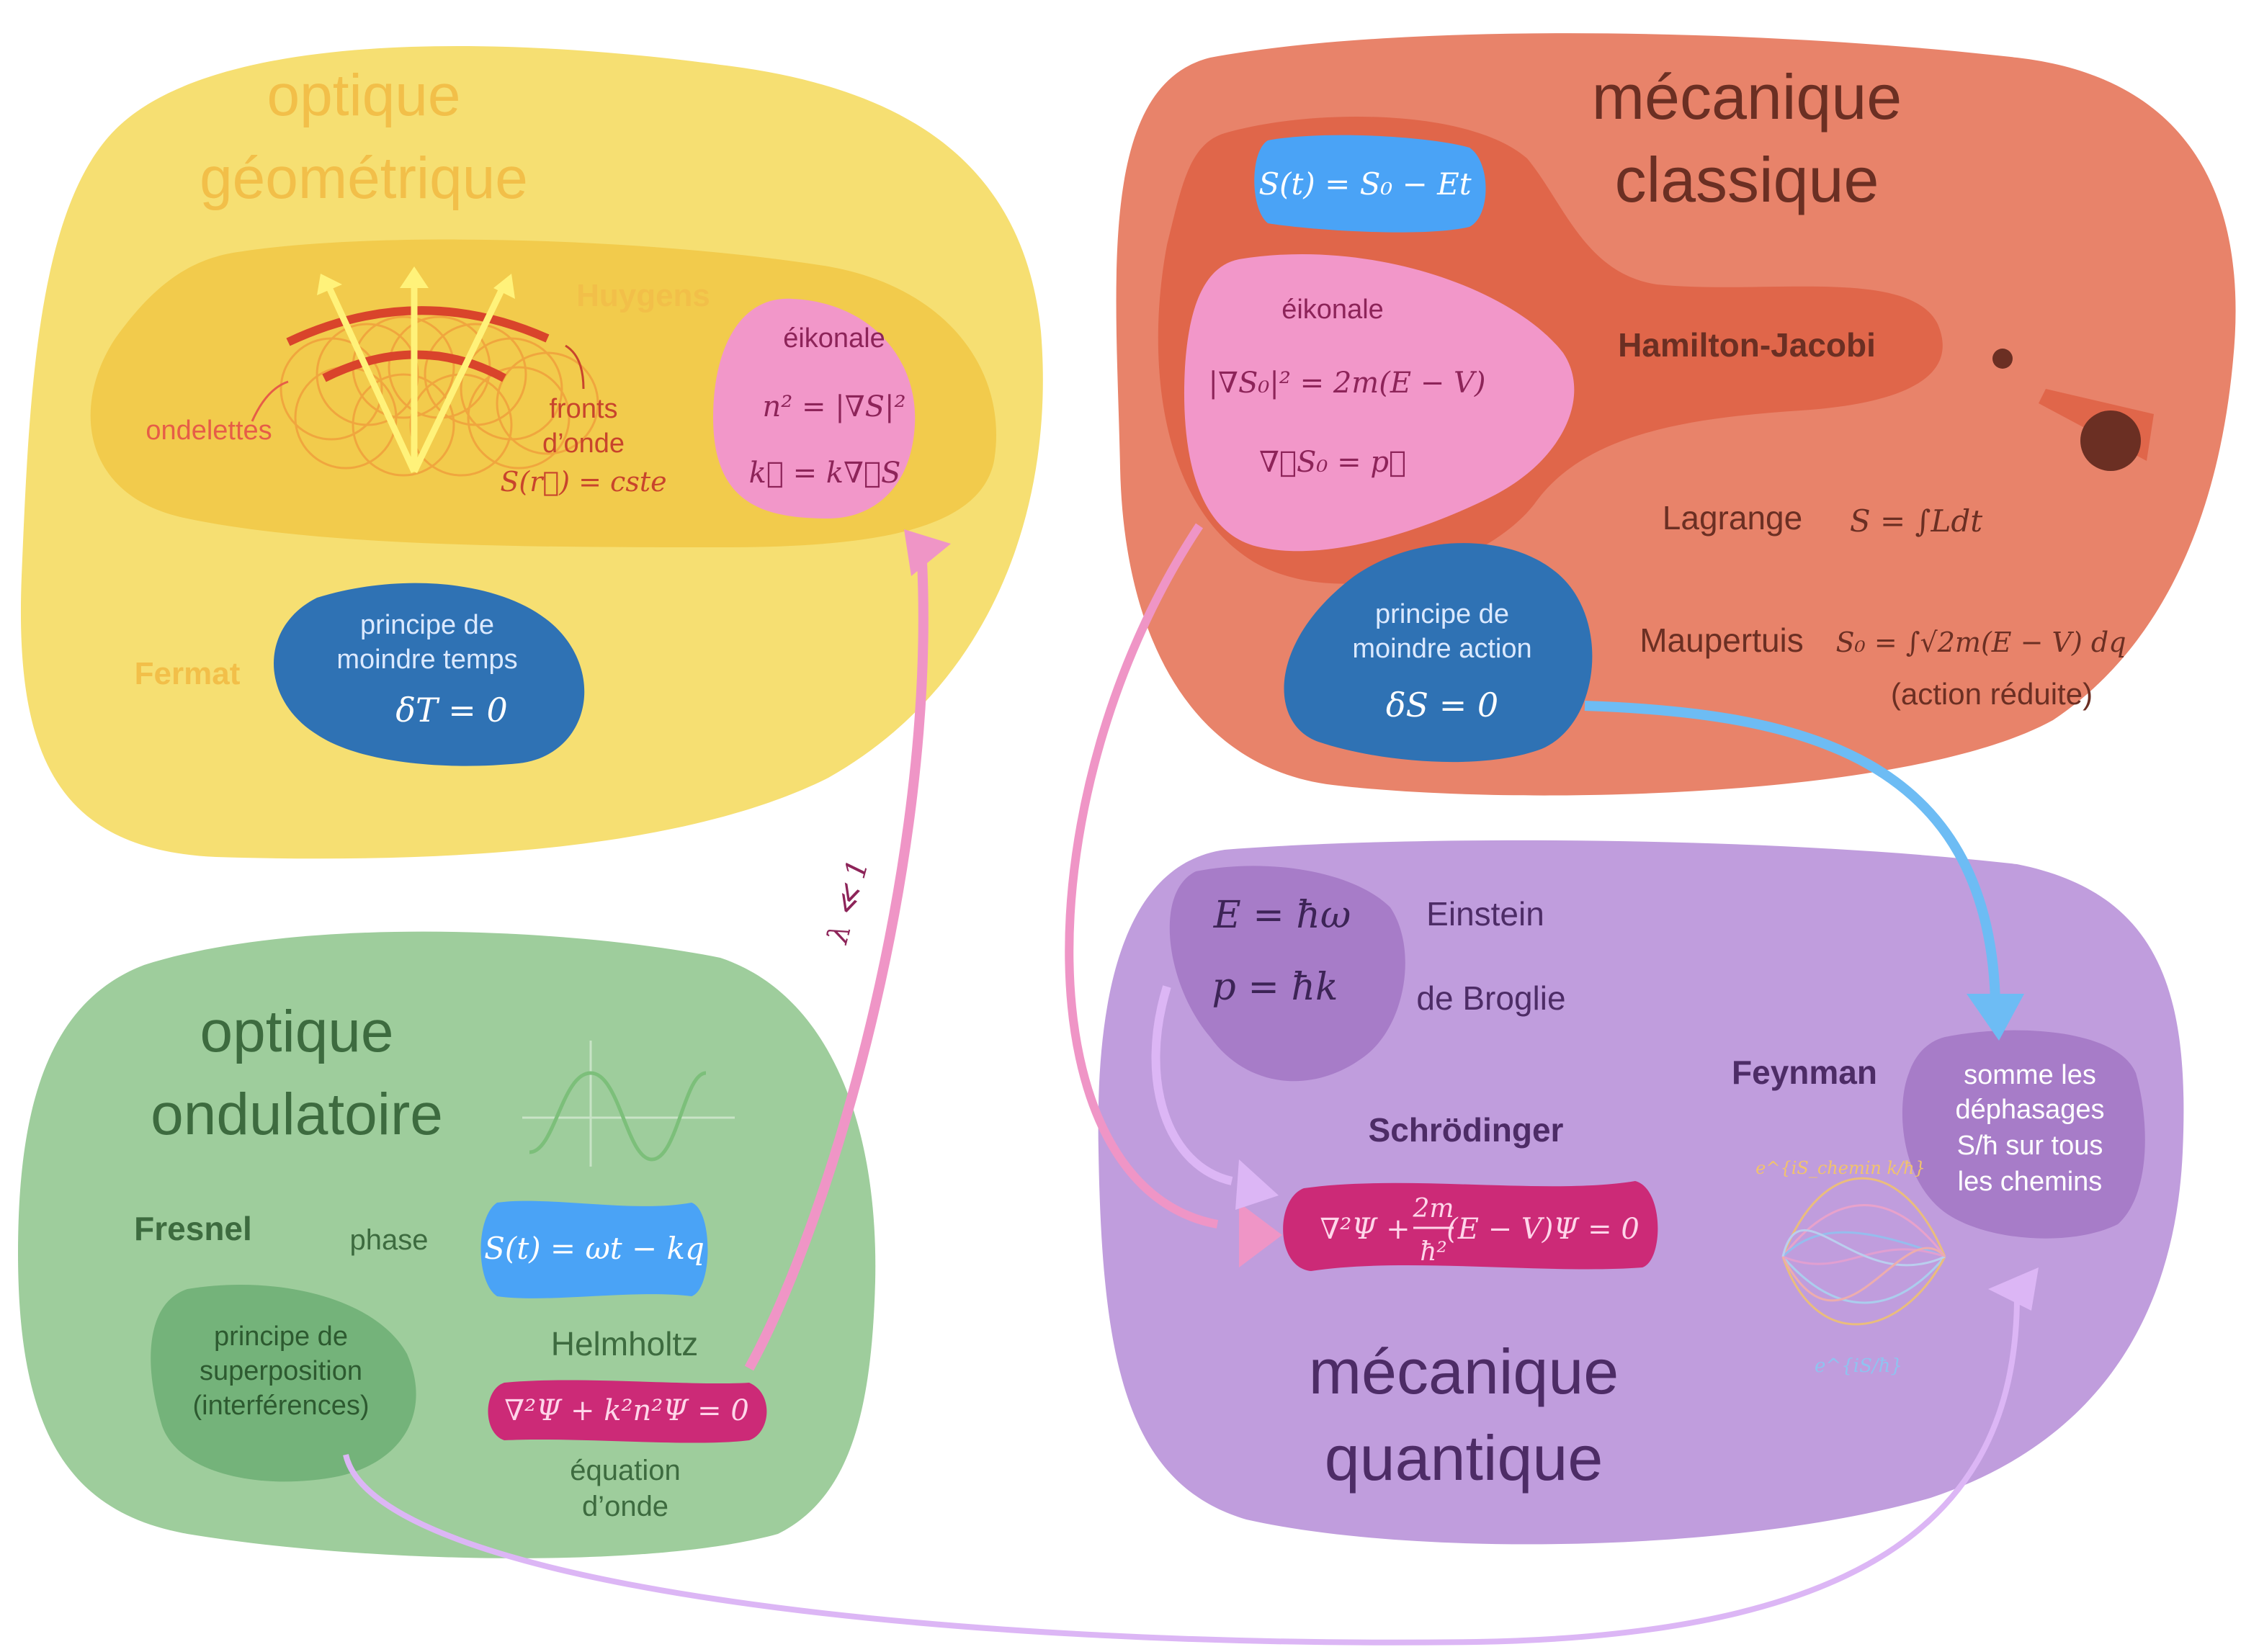 This screenshot has height=1652, width=2259. I want to click on arrowhead-broglie-to-schrodinger, so click(1257, 1184).